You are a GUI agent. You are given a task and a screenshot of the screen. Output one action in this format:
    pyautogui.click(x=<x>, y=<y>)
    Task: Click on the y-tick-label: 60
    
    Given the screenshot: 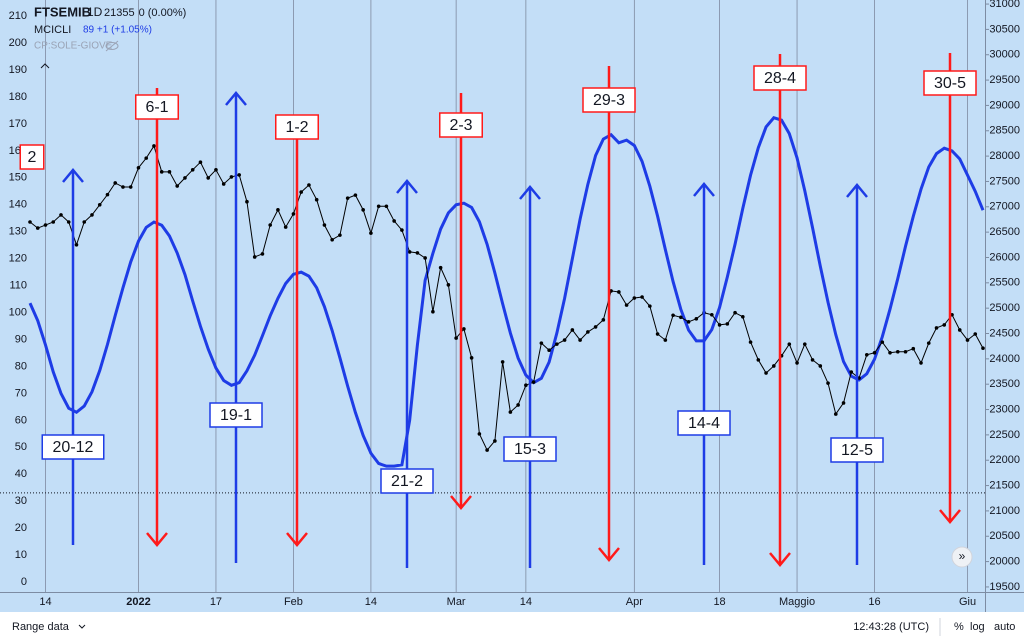 What is the action you would take?
    pyautogui.click(x=21, y=420)
    